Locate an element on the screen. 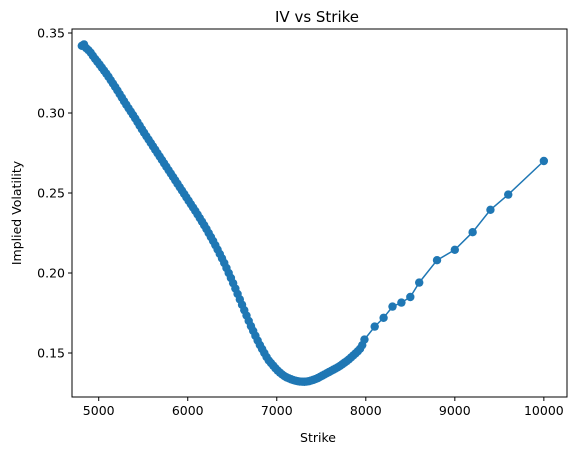 The width and height of the screenshot is (576, 455). y-tick-label: 0.15 is located at coordinates (51, 353).